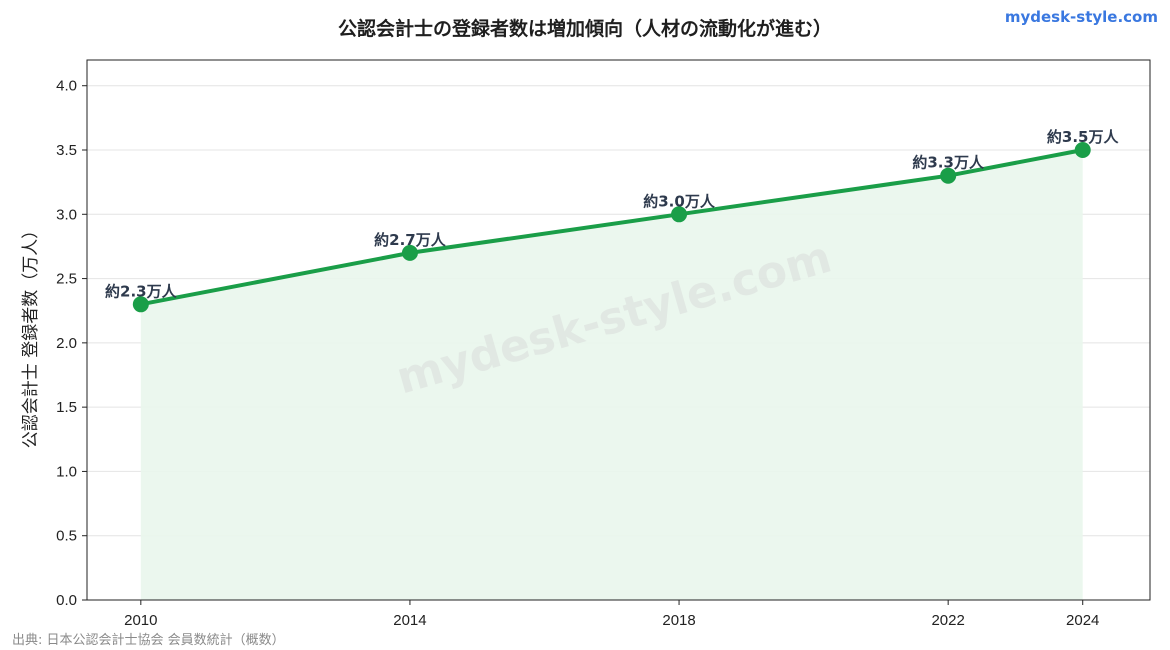  What do you see at coordinates (66, 407) in the screenshot?
I see `y-tick-label: 1.5` at bounding box center [66, 407].